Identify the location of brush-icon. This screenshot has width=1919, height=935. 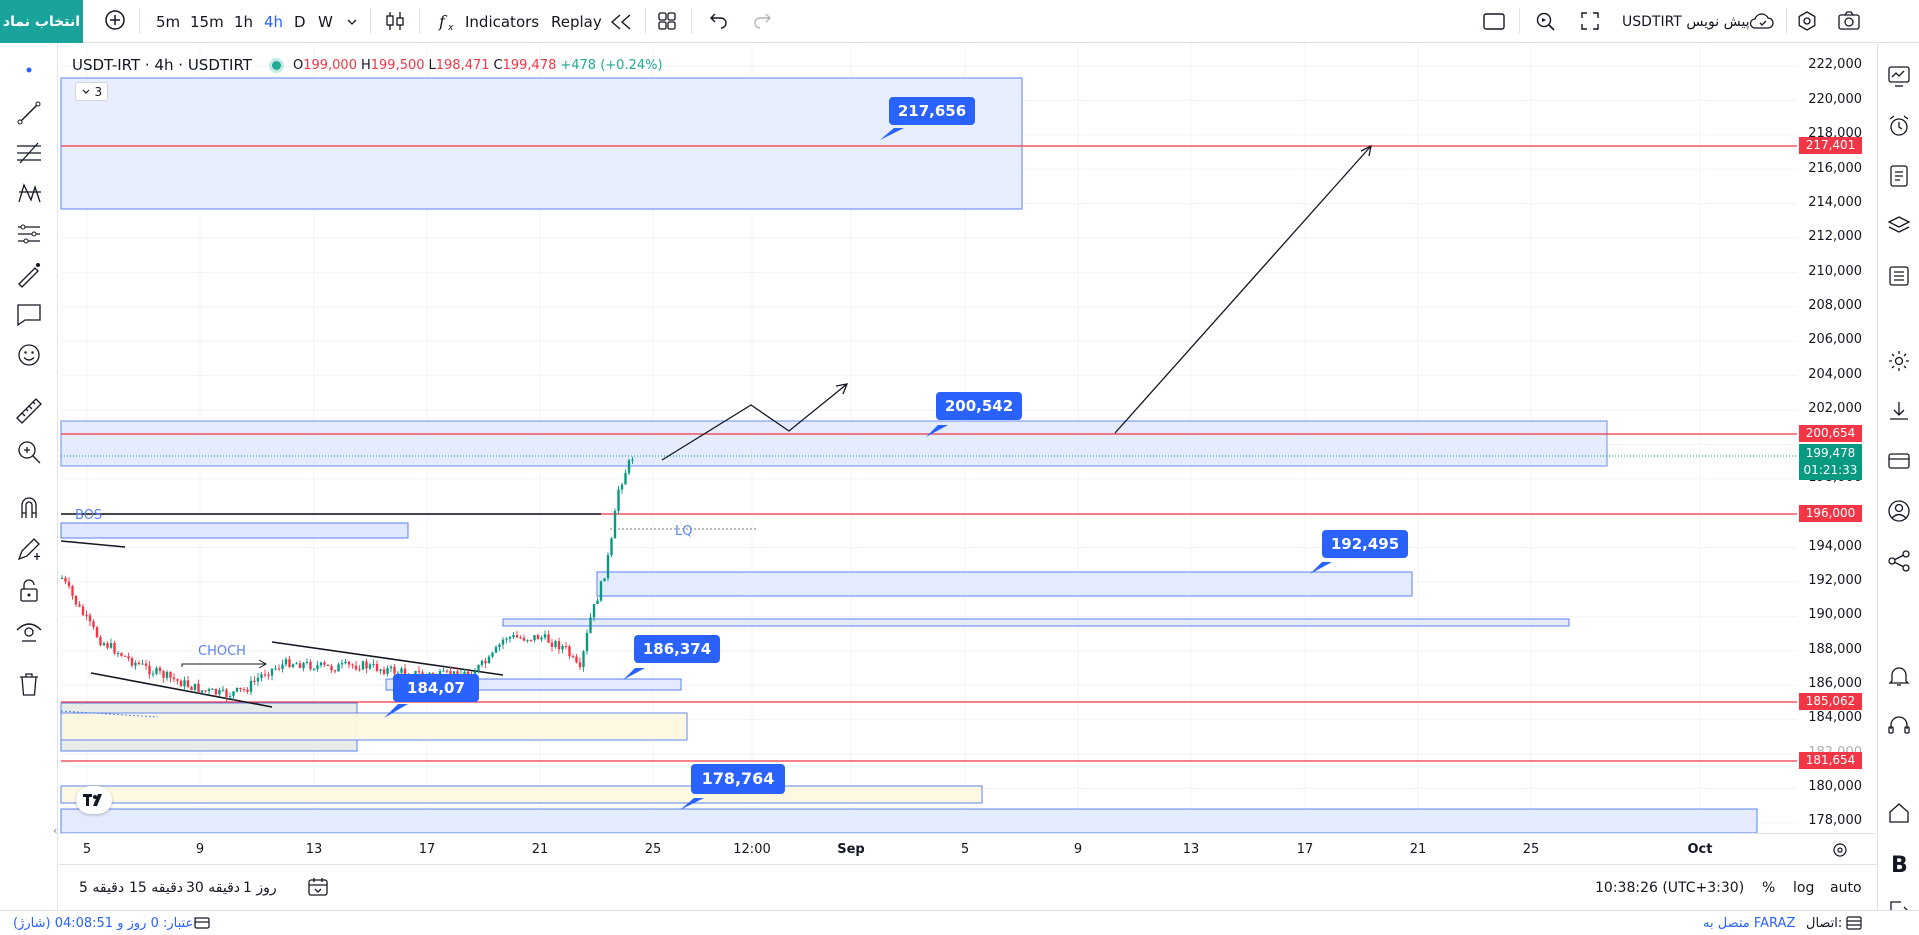
(29, 274).